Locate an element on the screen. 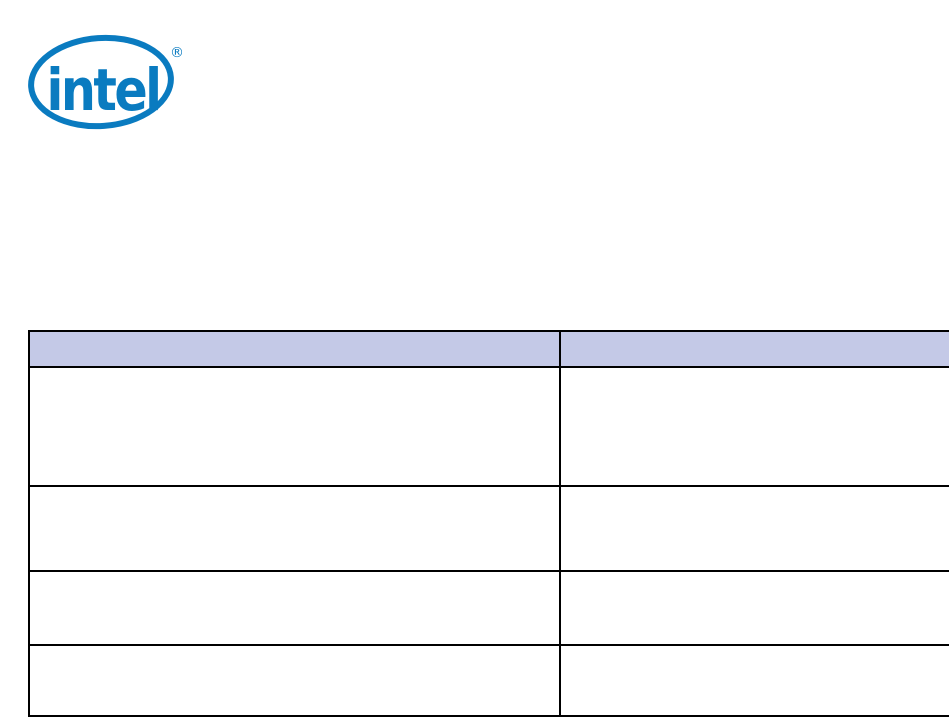 This screenshot has width=949, height=718. intel-logo: intel ® is located at coordinates (105, 82).